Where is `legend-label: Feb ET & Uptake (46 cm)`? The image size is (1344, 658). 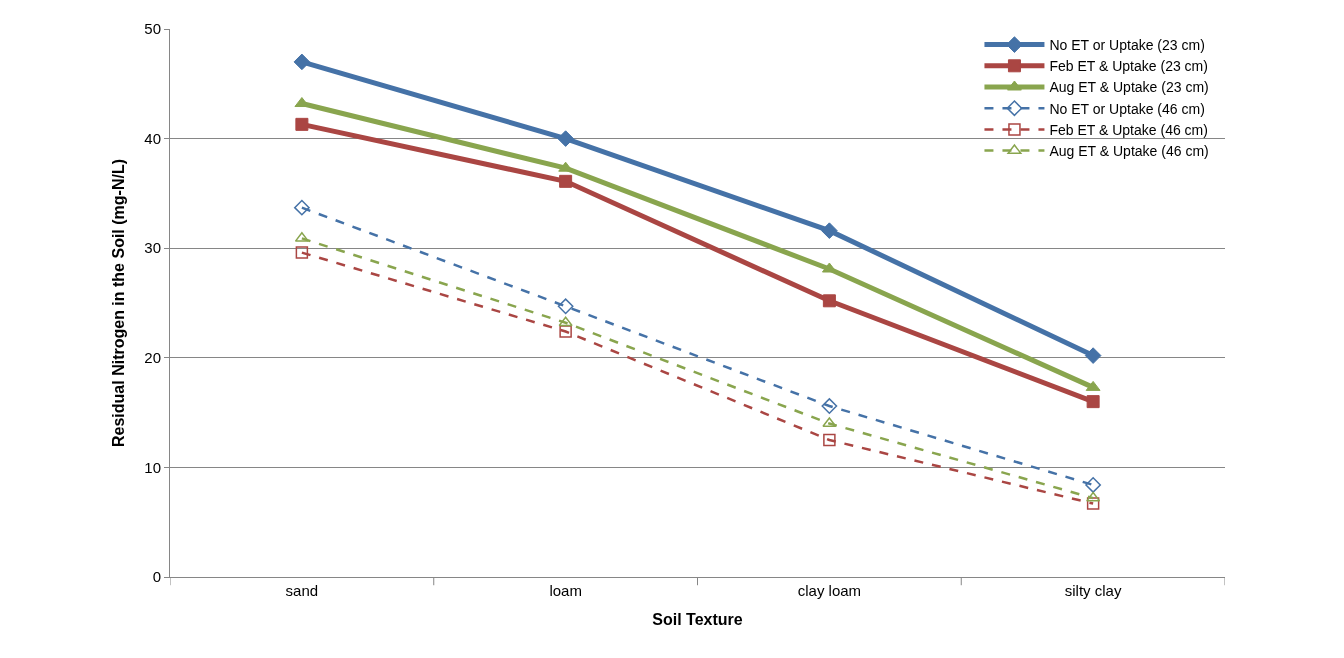
legend-label: Feb ET & Uptake (46 cm) is located at coordinates (1128, 129).